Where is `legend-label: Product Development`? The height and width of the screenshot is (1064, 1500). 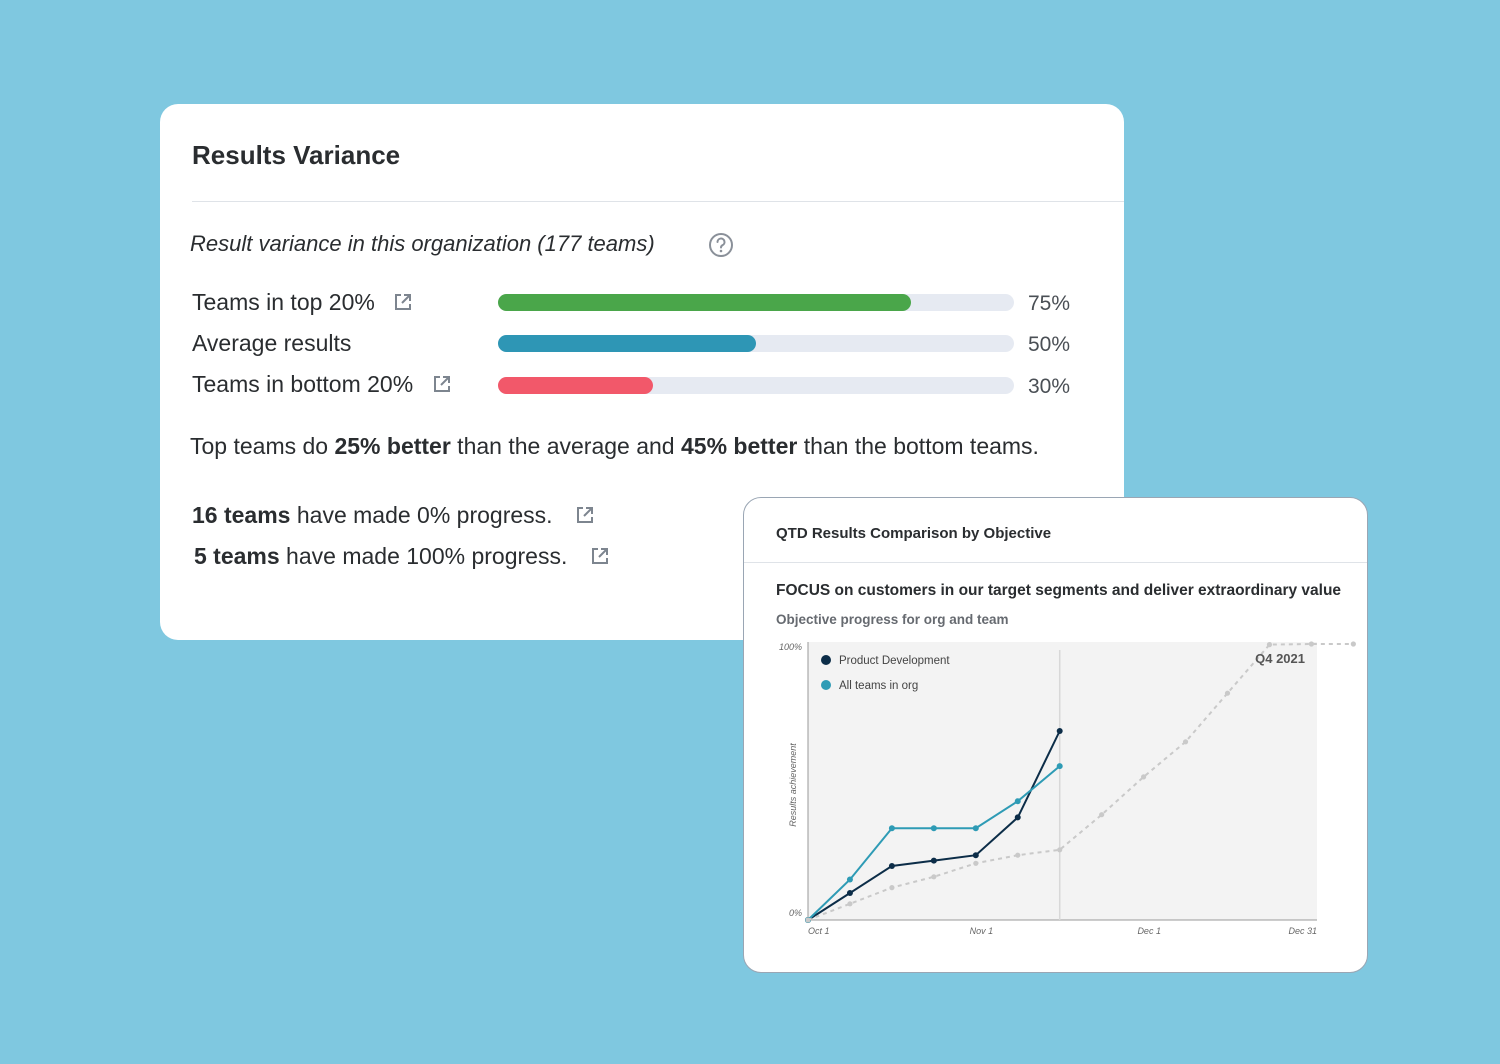 legend-label: Product Development is located at coordinates (894, 661).